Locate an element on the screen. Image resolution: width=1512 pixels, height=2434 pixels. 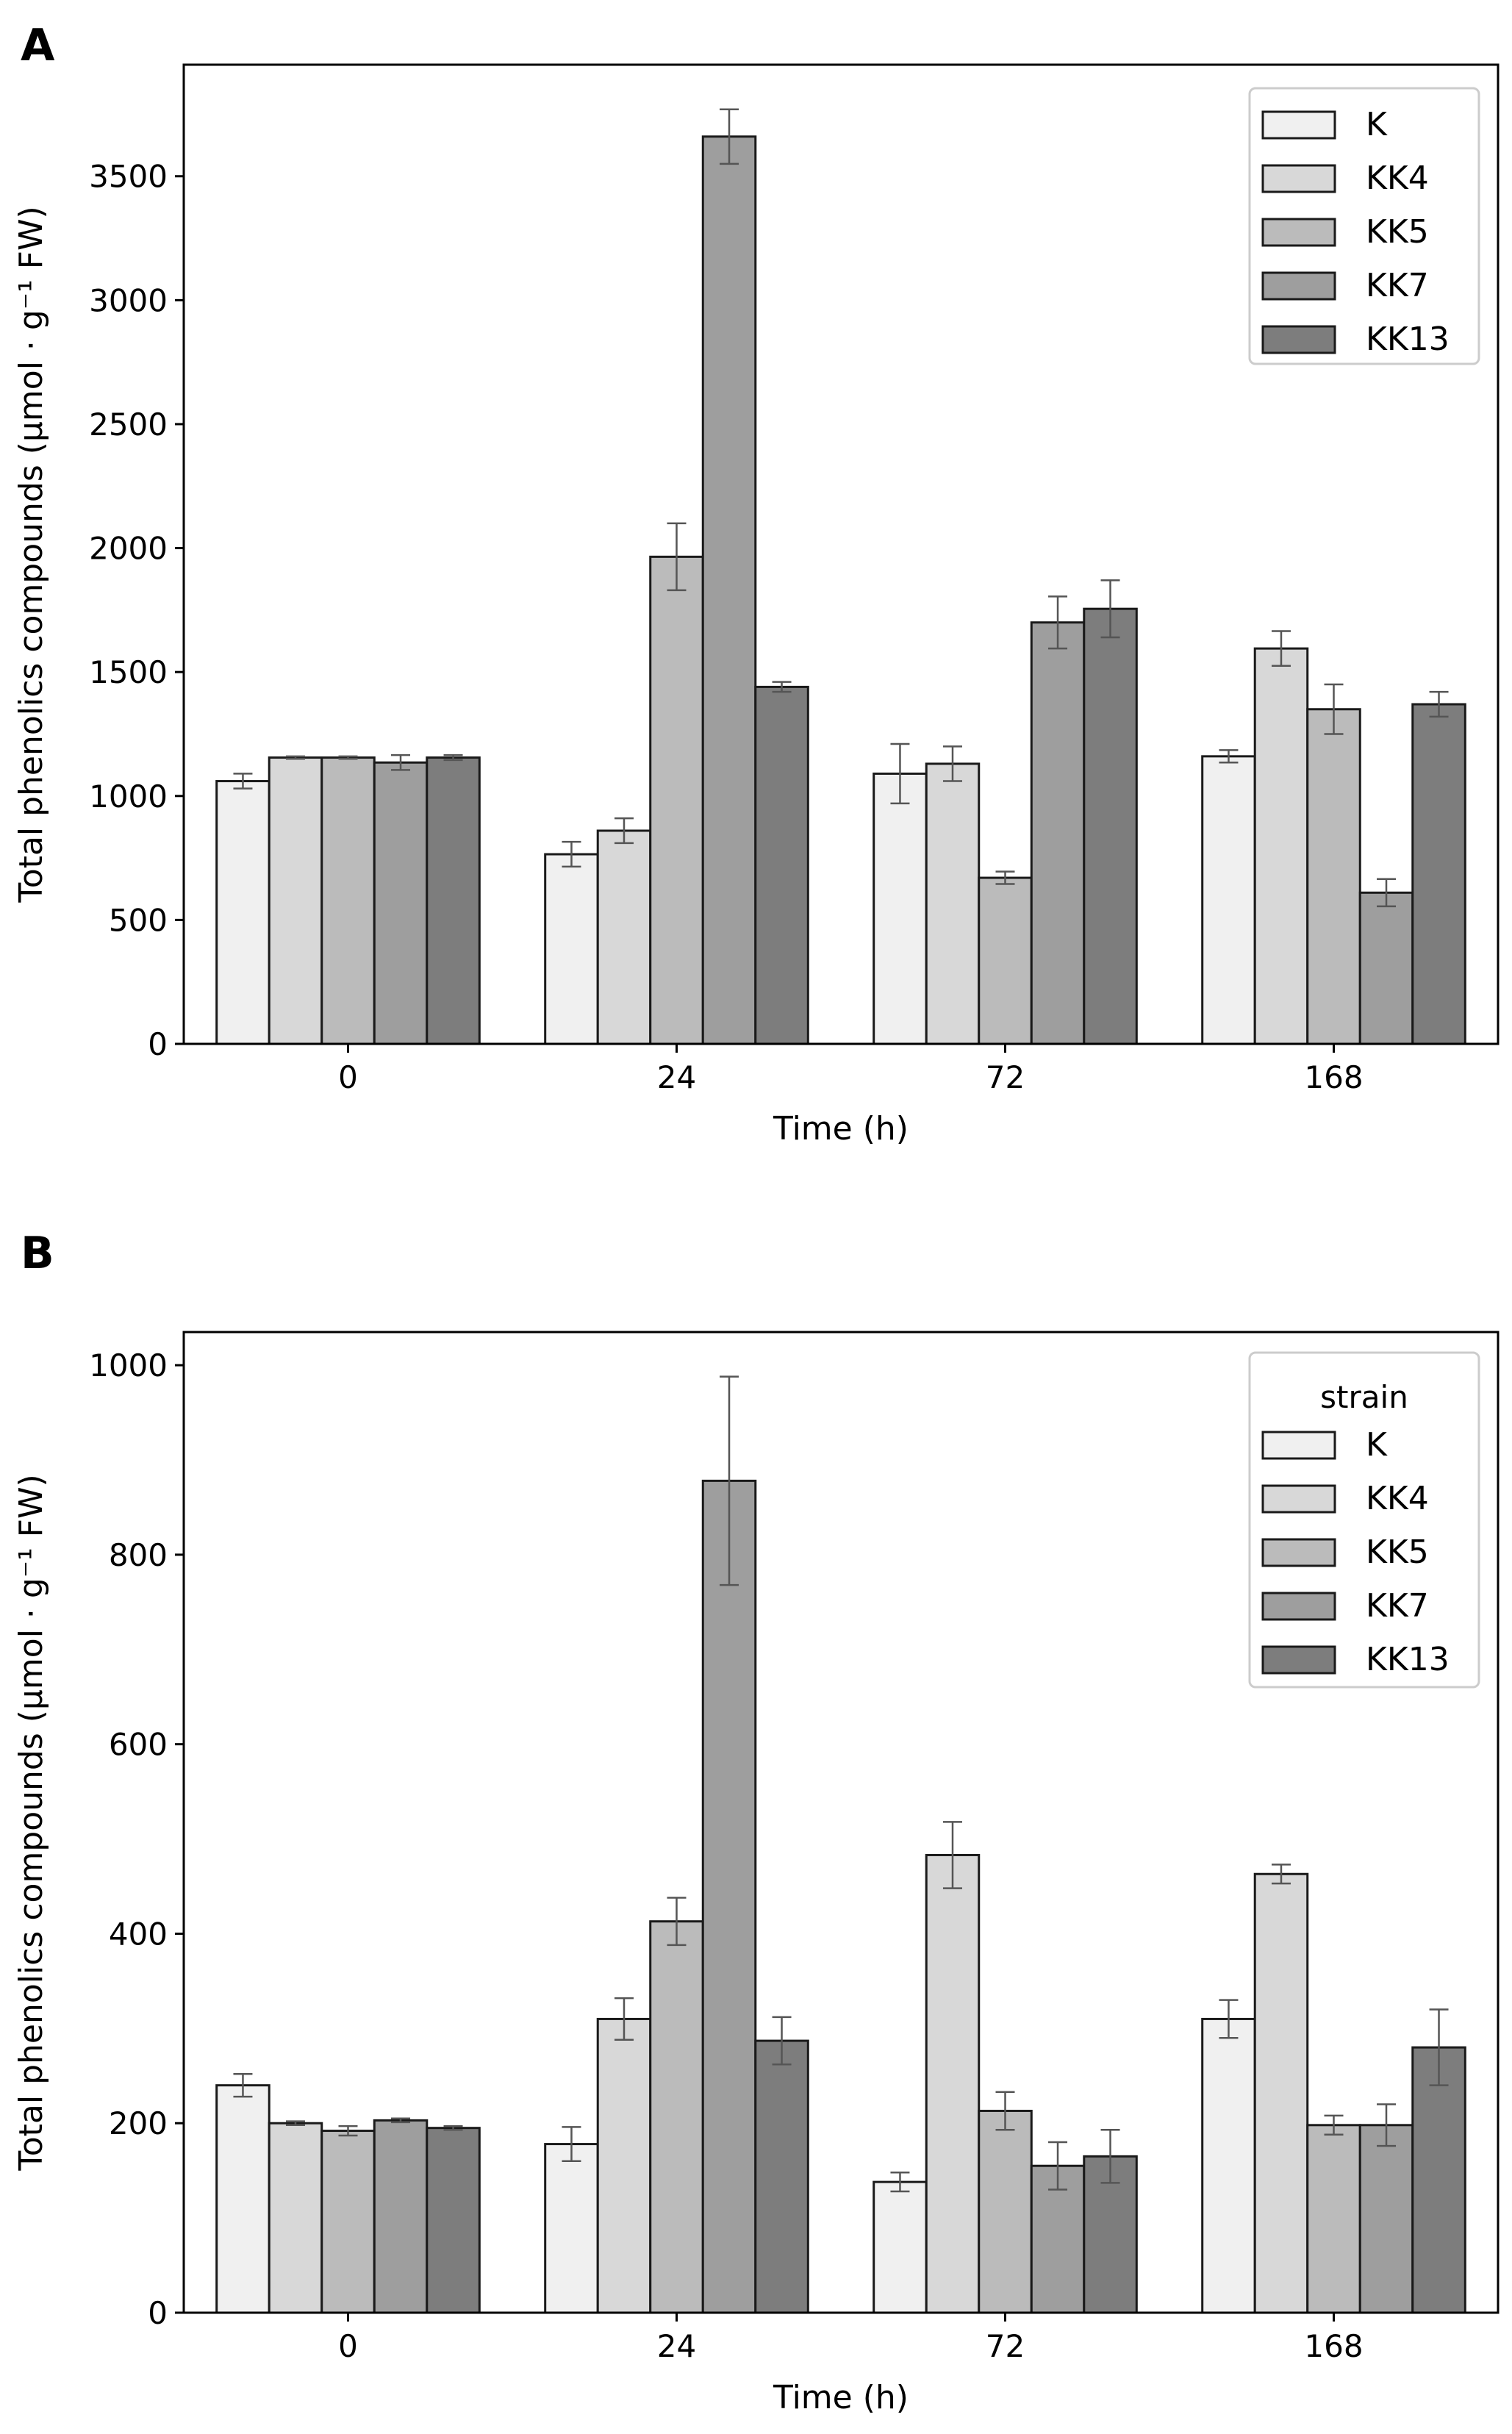
y-tick-label: 400 is located at coordinates (138, 1934).